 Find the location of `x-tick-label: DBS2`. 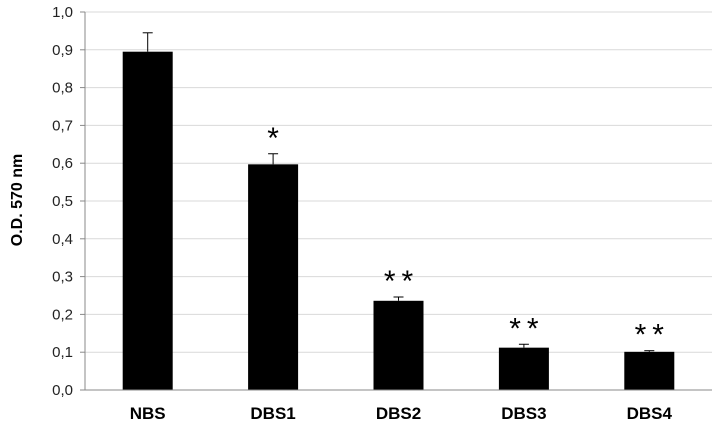

x-tick-label: DBS2 is located at coordinates (398, 413).